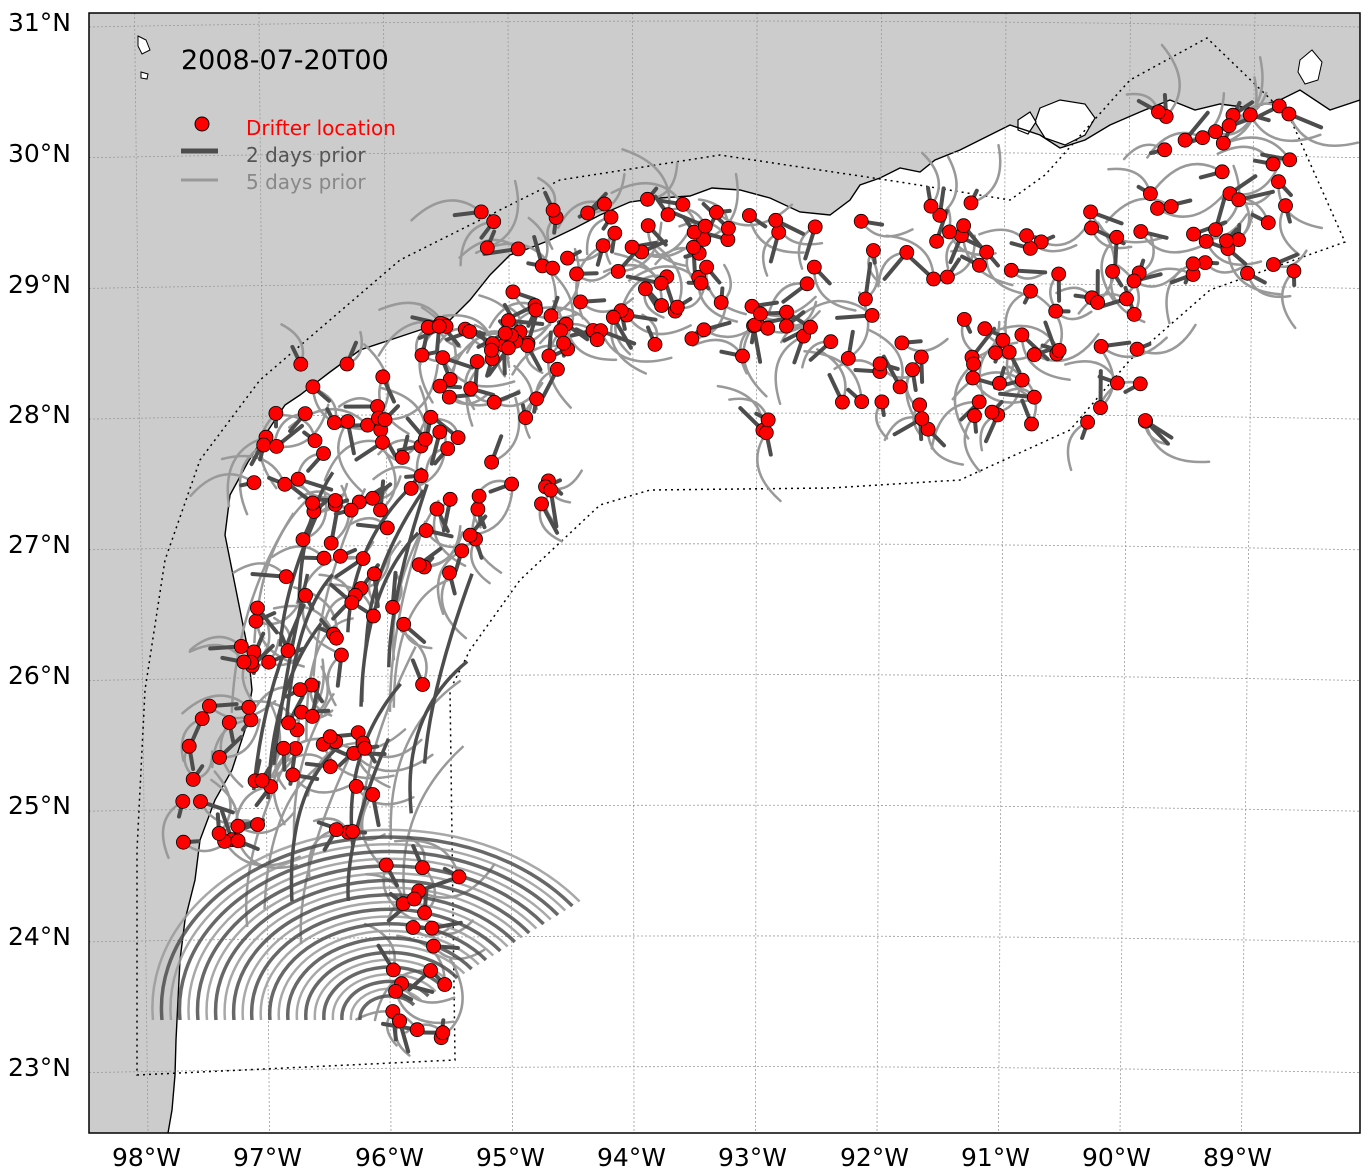 Image resolution: width=1369 pixels, height=1176 pixels. Describe the element at coordinates (202, 124) in the screenshot. I see `legend-drifter-marker` at that location.